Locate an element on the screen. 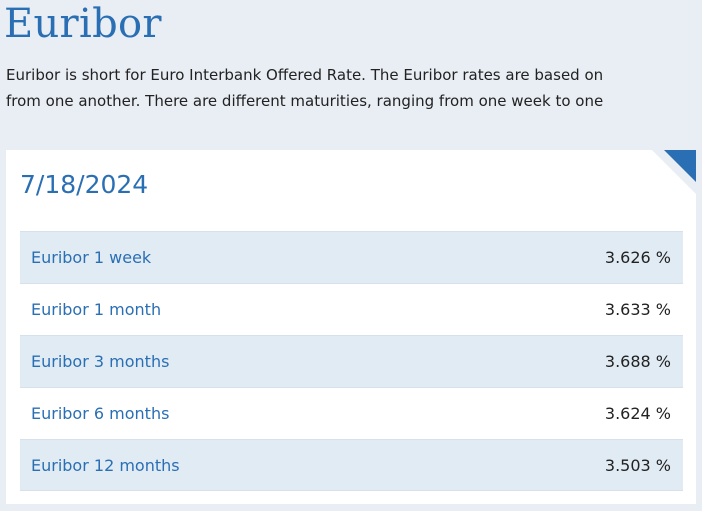 The image size is (702, 511). rate-link: Euribor 6 months is located at coordinates (100, 413).